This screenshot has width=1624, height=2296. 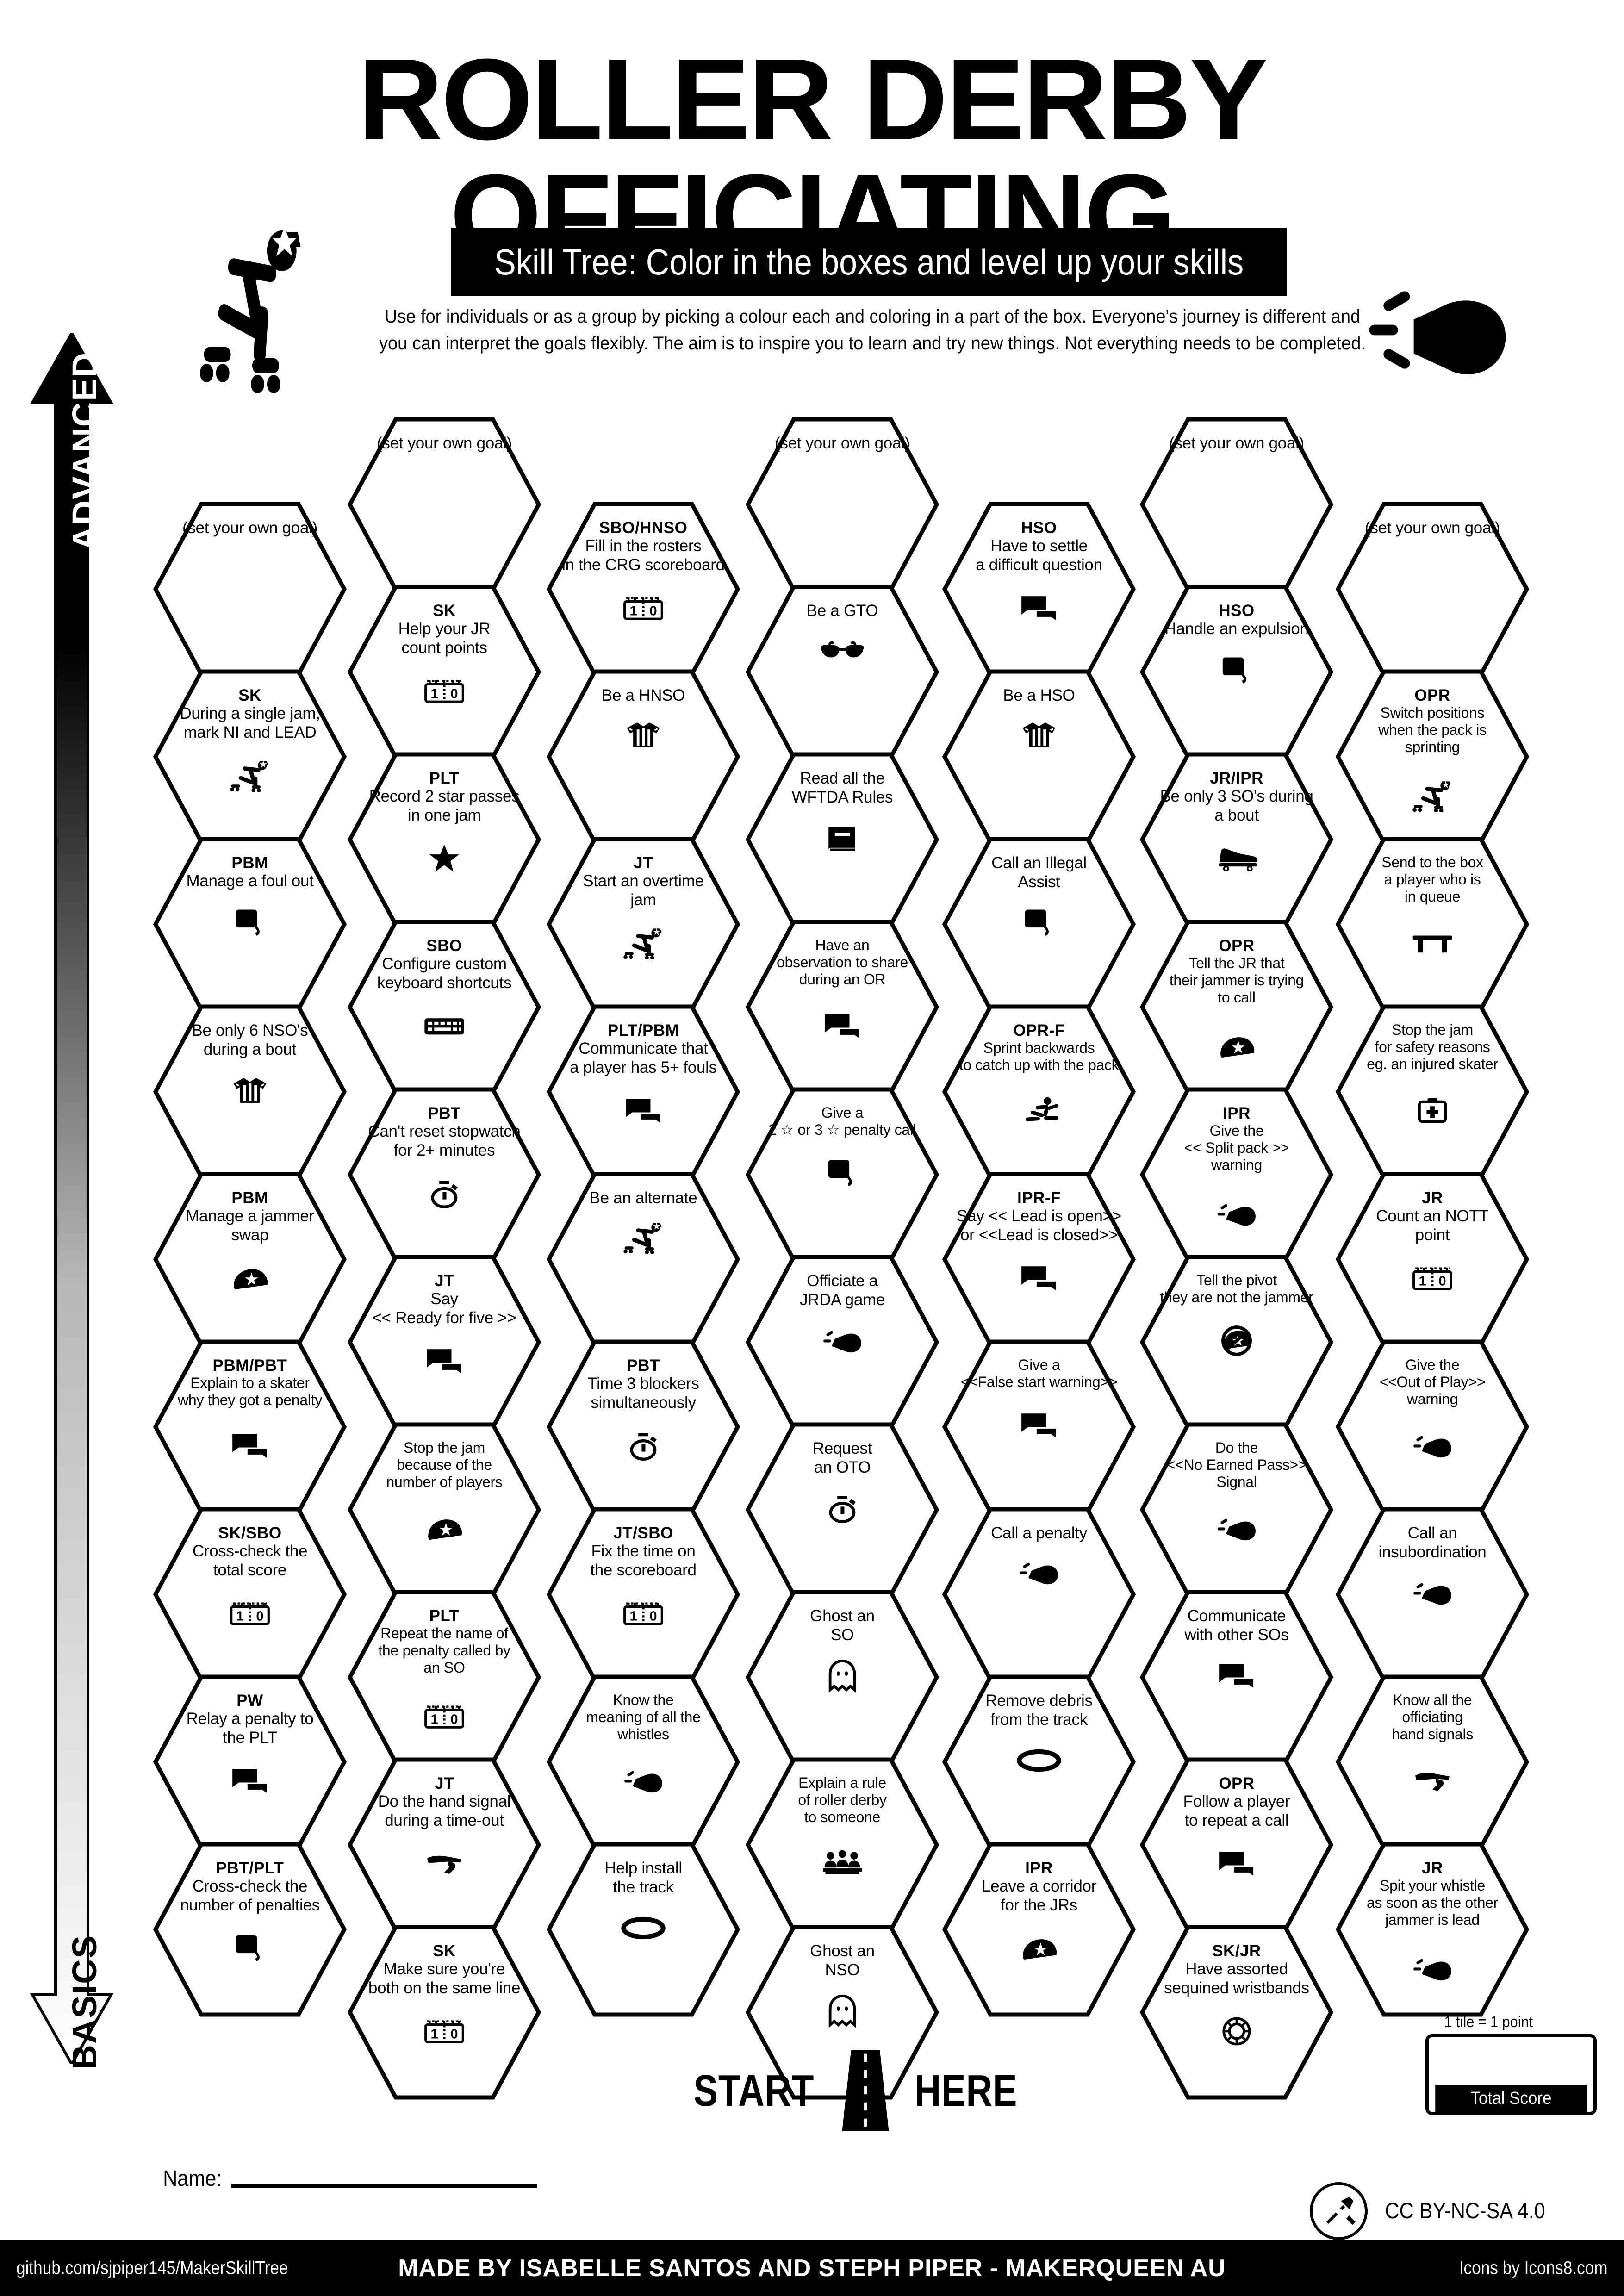 I want to click on skill-tile-text: Explain to a skater, so click(x=250, y=1383).